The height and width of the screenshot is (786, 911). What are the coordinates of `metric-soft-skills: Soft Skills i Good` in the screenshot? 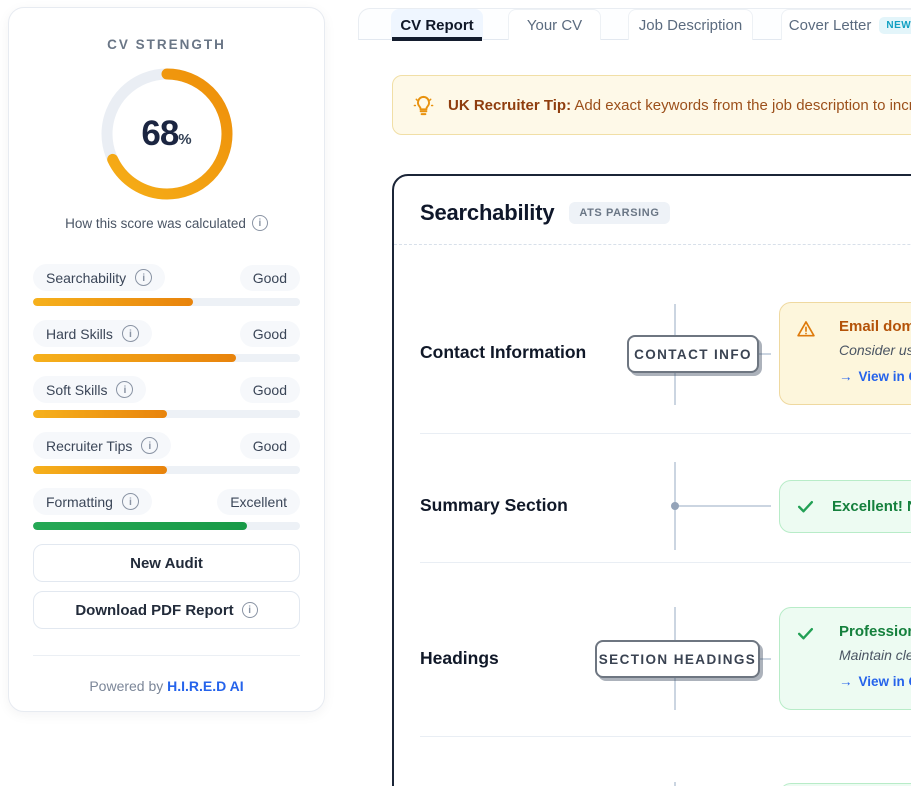 It's located at (166, 397).